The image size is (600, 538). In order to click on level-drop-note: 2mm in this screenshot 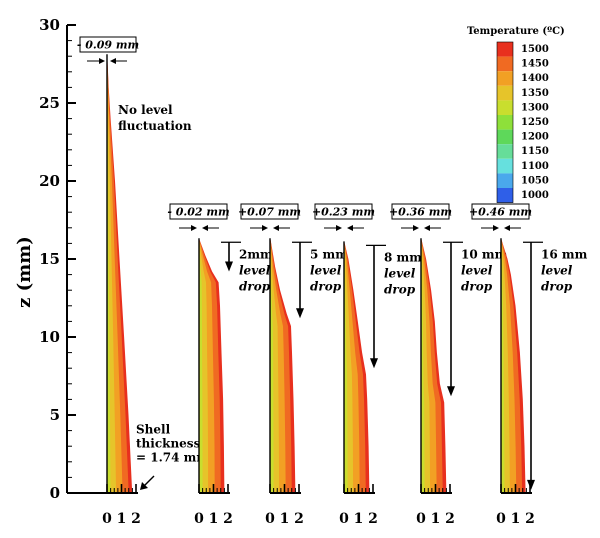, I will do `click(256, 254)`.